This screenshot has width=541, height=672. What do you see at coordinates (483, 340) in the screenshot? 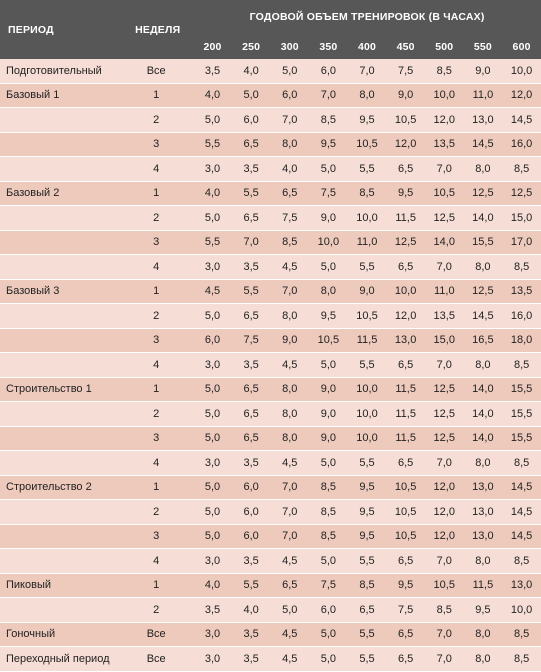
I see `hours-value-cell: 16,5` at bounding box center [483, 340].